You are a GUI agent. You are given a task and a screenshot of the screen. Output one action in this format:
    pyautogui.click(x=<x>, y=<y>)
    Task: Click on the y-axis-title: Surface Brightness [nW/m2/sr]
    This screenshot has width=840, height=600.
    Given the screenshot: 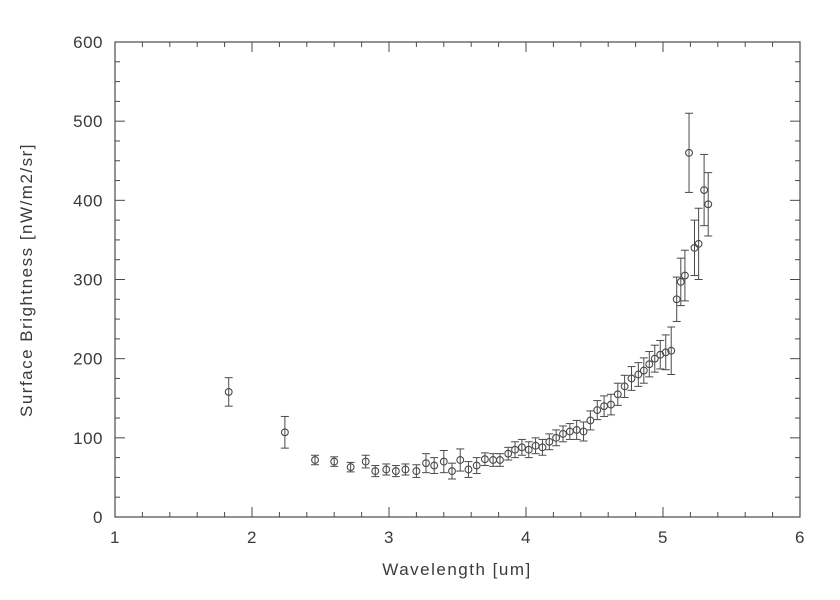 What is the action you would take?
    pyautogui.click(x=26, y=280)
    